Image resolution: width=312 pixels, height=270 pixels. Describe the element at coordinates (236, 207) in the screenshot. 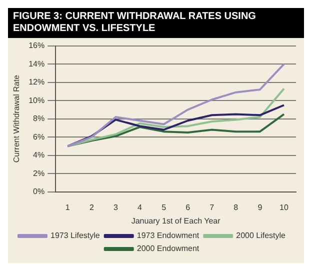

I see `x-tick-label: 8` at that location.